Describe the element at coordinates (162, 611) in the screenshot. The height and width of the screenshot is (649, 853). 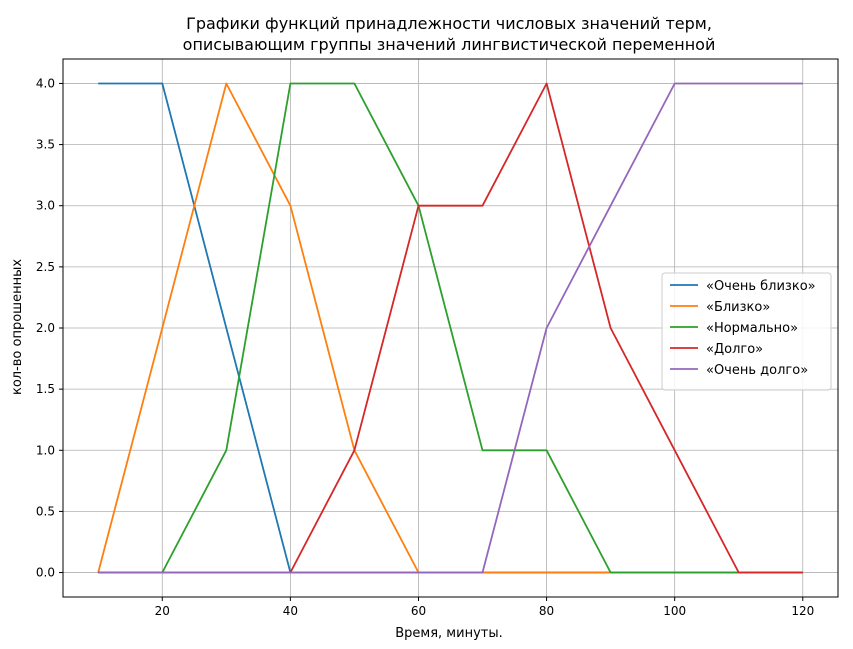
I see `x-tick-label: 20` at that location.